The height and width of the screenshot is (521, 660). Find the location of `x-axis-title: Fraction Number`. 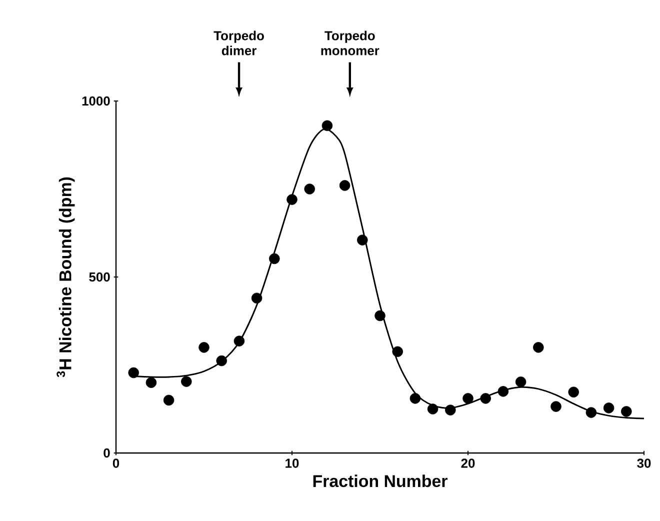

x-axis-title: Fraction Number is located at coordinates (380, 481).